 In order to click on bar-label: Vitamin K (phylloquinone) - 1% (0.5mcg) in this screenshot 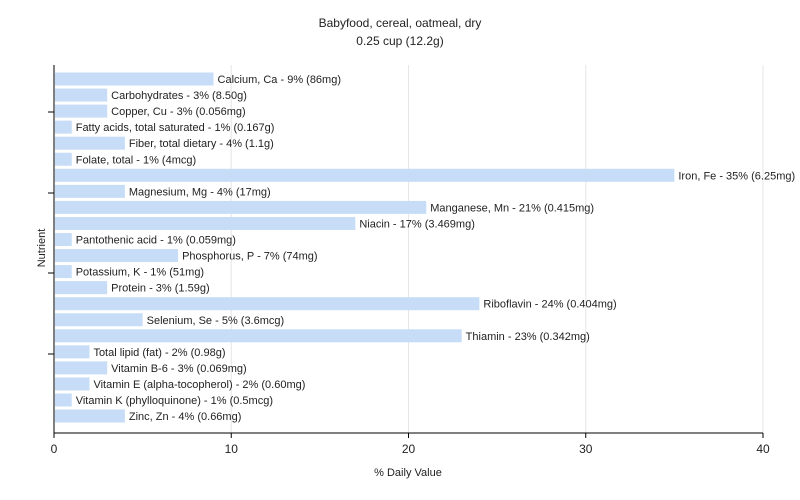, I will do `click(174, 401)`.